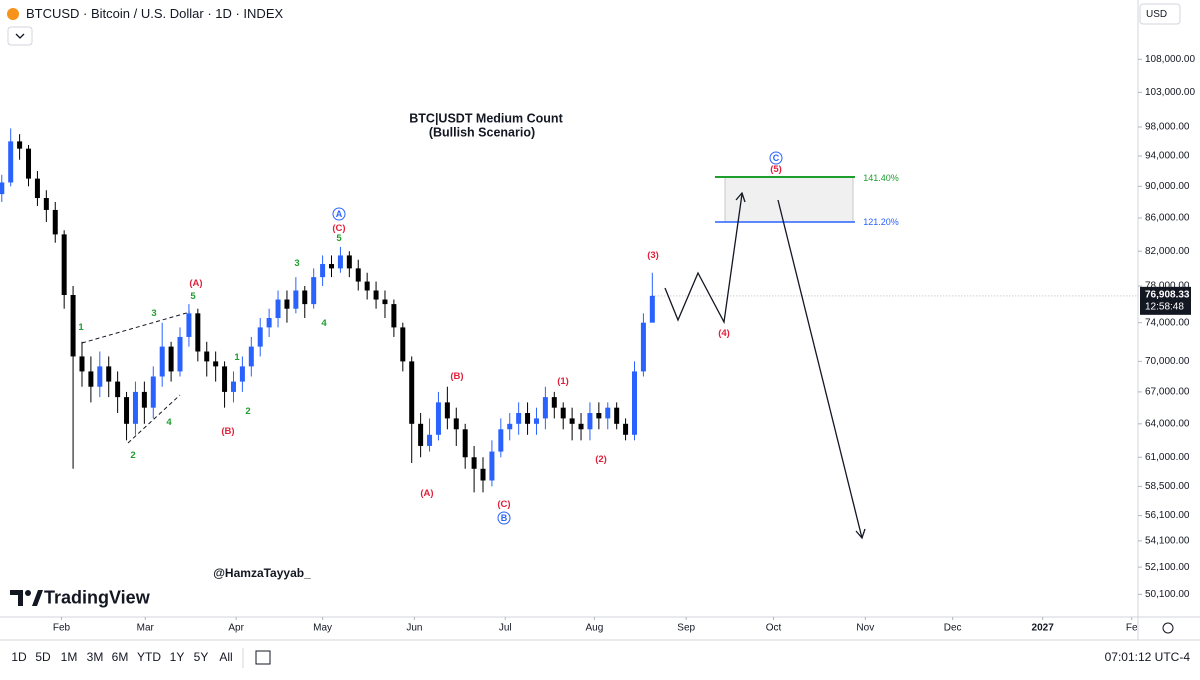 This screenshot has height=680, width=1200. Describe the element at coordinates (177, 657) in the screenshot. I see `range-button: 1Y` at that location.